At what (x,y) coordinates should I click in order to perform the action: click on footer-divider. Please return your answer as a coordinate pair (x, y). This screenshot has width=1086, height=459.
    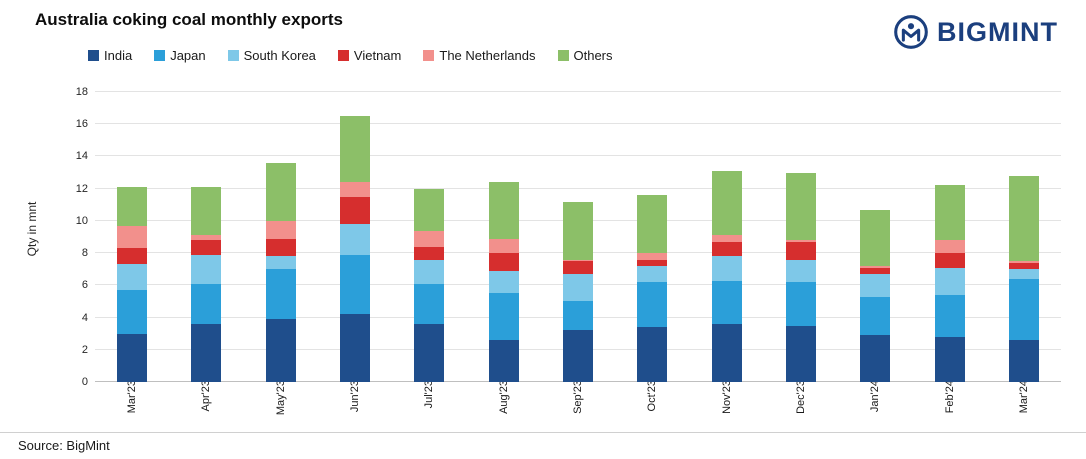
    Looking at the image, I should click on (543, 432).